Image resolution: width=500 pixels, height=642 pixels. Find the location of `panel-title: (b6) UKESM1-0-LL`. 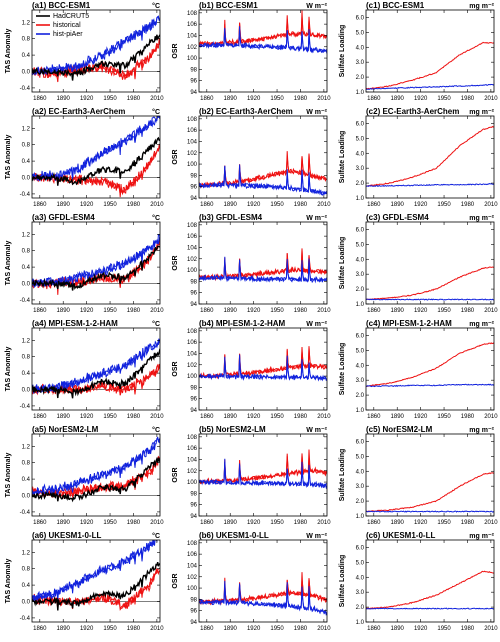

panel-title: (b6) UKESM1-0-LL is located at coordinates (234, 535).